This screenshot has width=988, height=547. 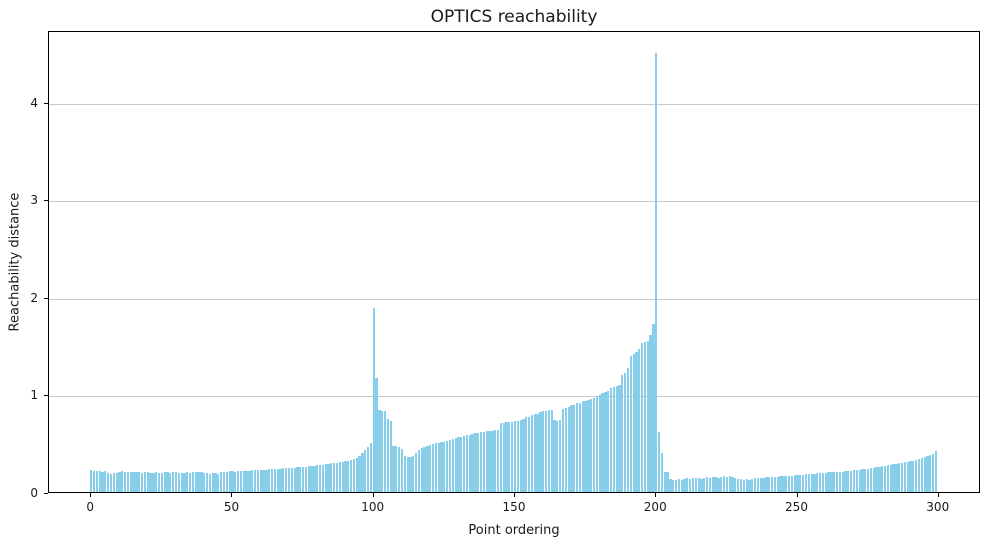 What do you see at coordinates (231, 507) in the screenshot?
I see `x-tick-label-50: 50` at bounding box center [231, 507].